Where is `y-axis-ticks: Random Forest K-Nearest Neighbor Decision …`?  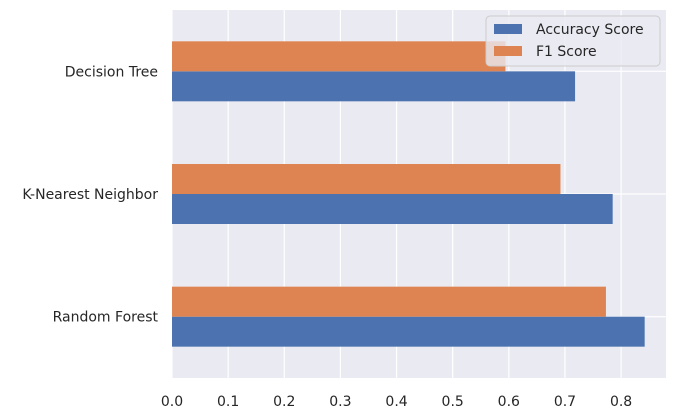 y-axis-ticks: Random Forest K-Nearest Neighbor Decision … is located at coordinates (90, 194).